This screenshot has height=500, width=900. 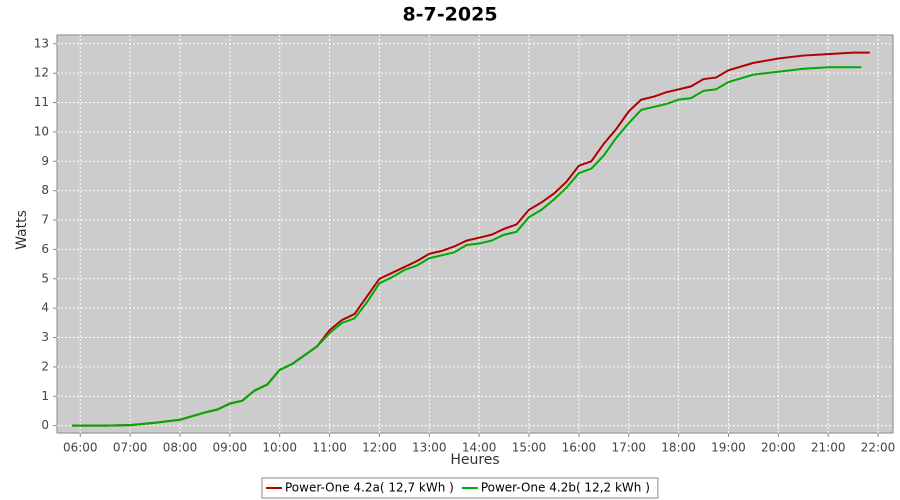 What do you see at coordinates (279, 448) in the screenshot?
I see `x-tick-label: 10:00` at bounding box center [279, 448].